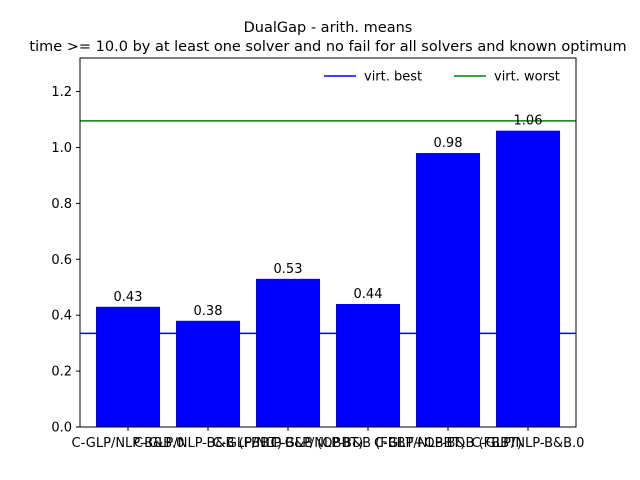  What do you see at coordinates (61, 316) in the screenshot?
I see `y-tick-label: 0.4` at bounding box center [61, 316].